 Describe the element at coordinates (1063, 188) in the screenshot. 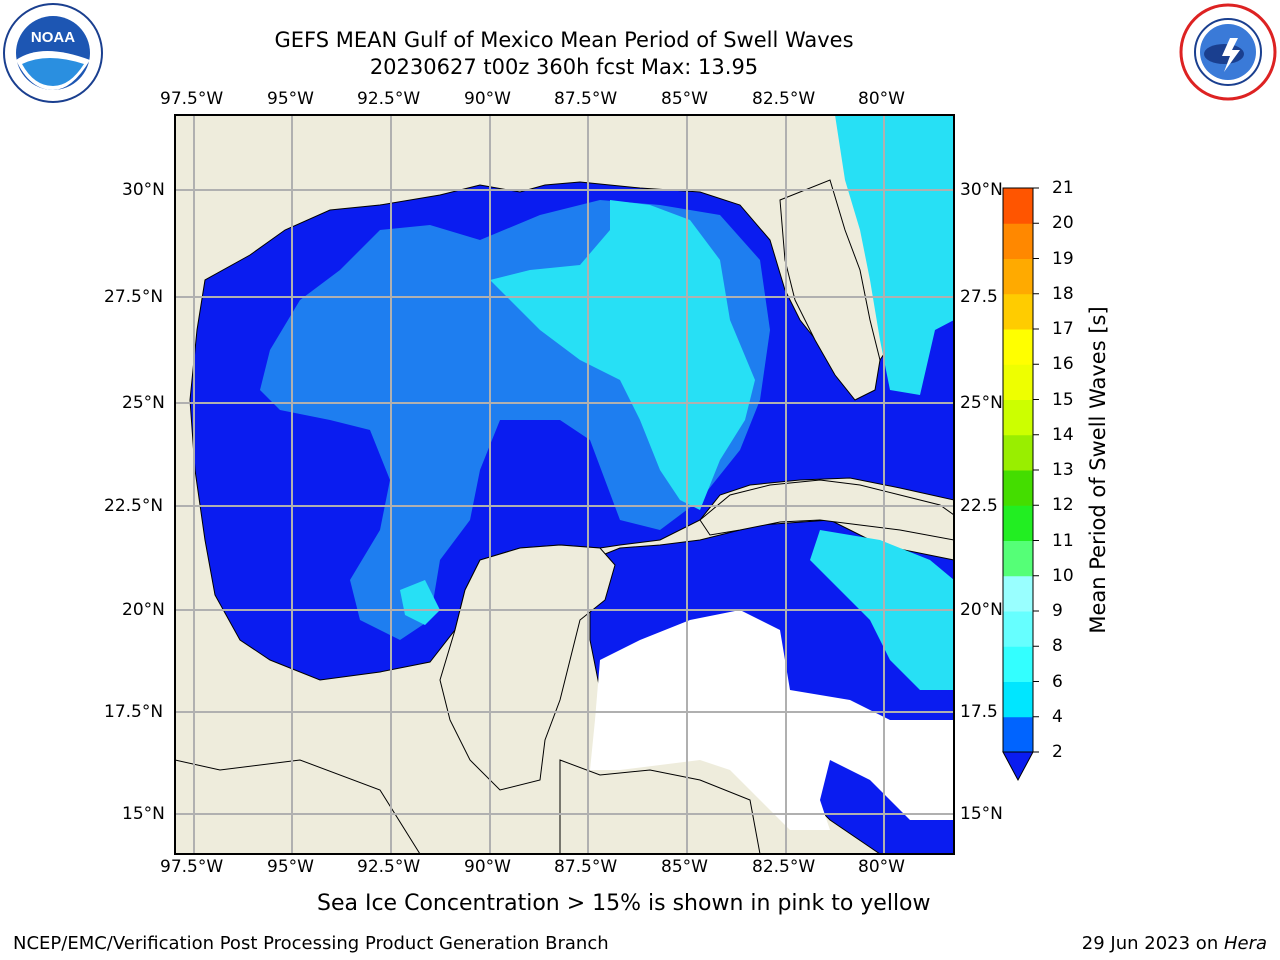

I see `colorbar-tick-label: 21` at that location.